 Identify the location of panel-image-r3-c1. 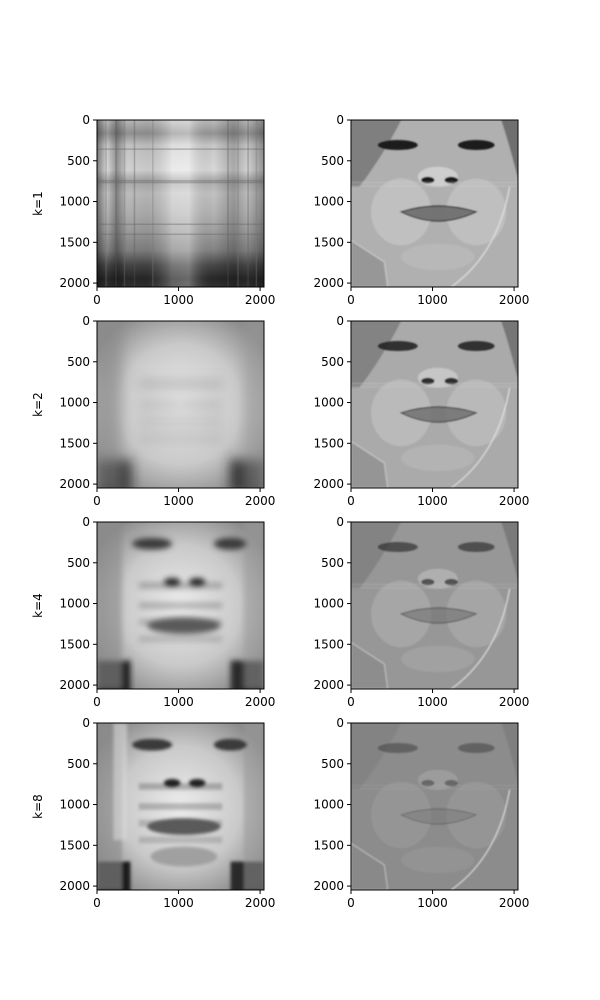
(434, 806).